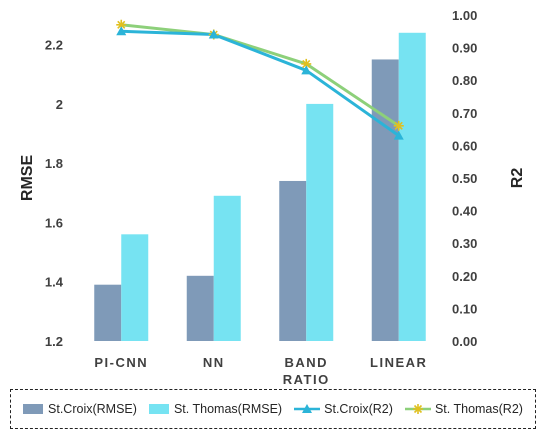  Describe the element at coordinates (398, 362) in the screenshot. I see `category-label: LINEAR` at that location.